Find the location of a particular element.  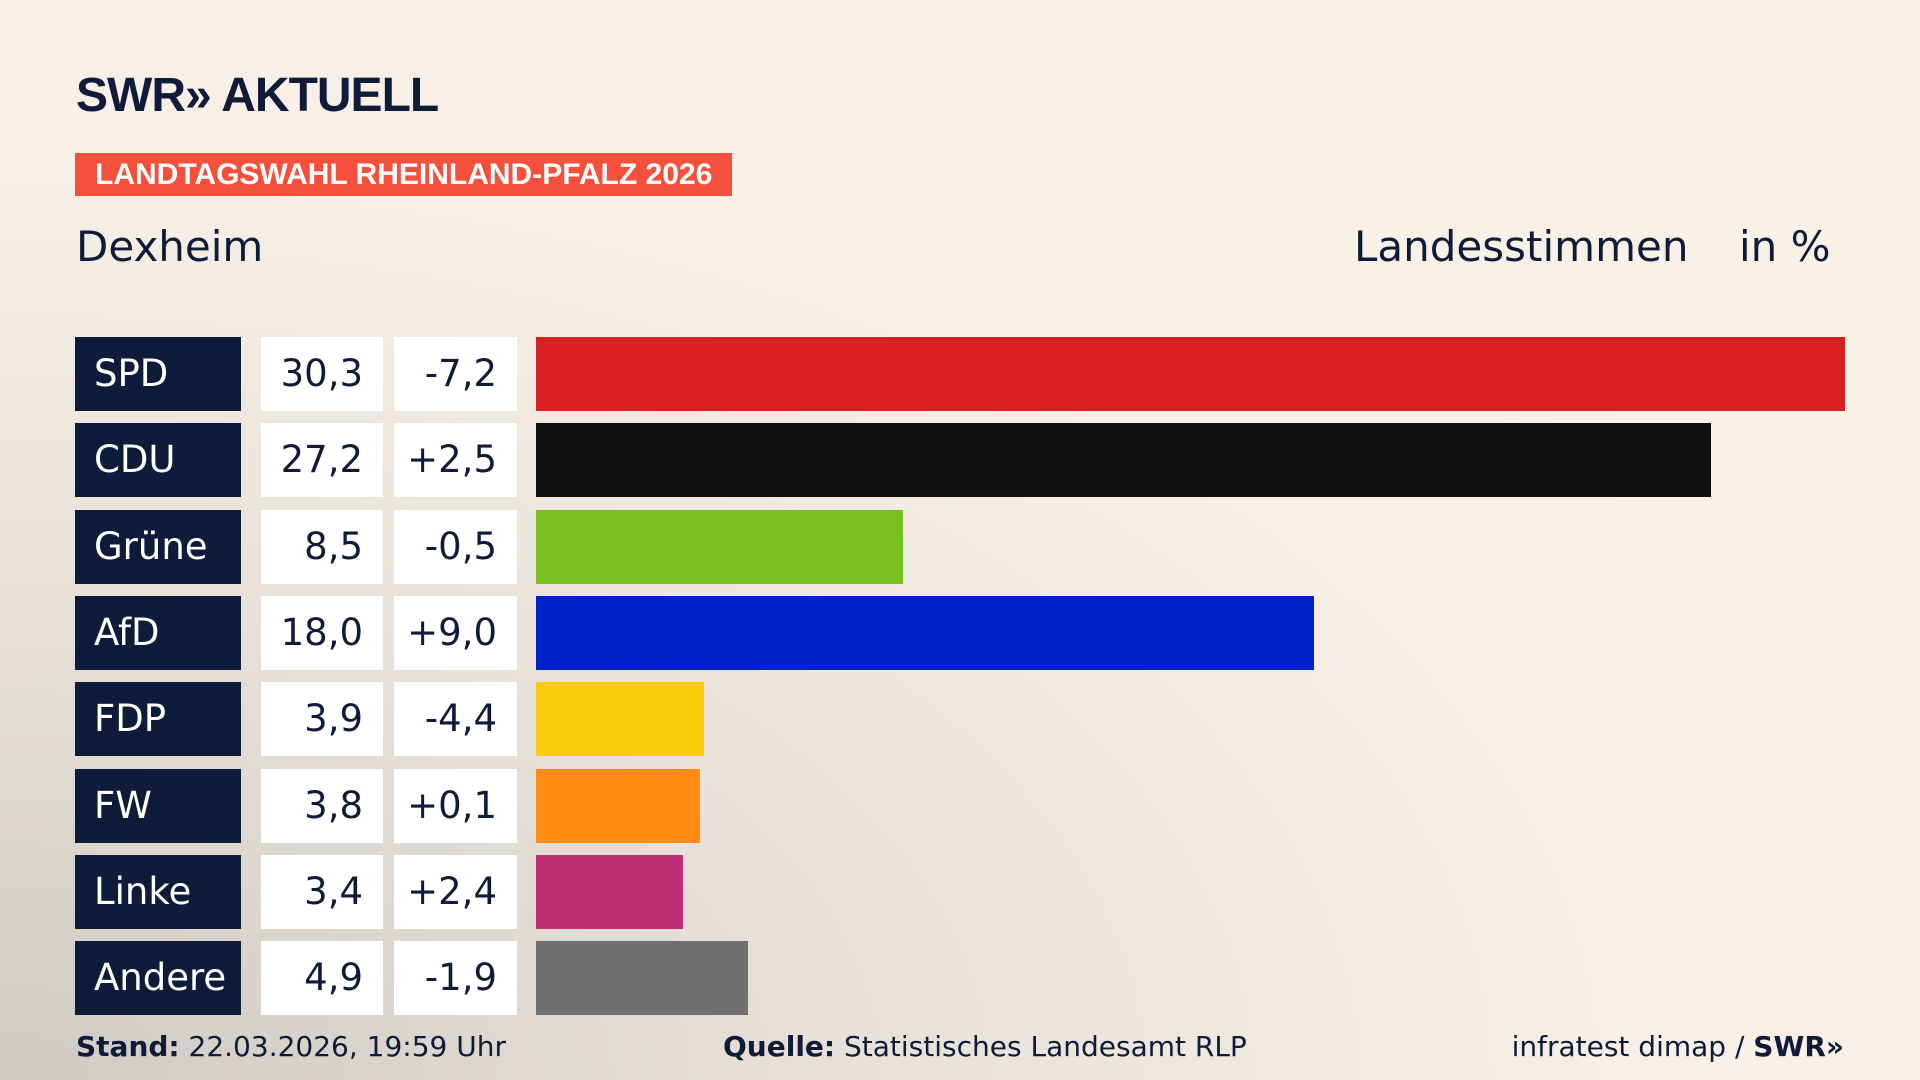

diff-value: +2,4 is located at coordinates (455, 891).